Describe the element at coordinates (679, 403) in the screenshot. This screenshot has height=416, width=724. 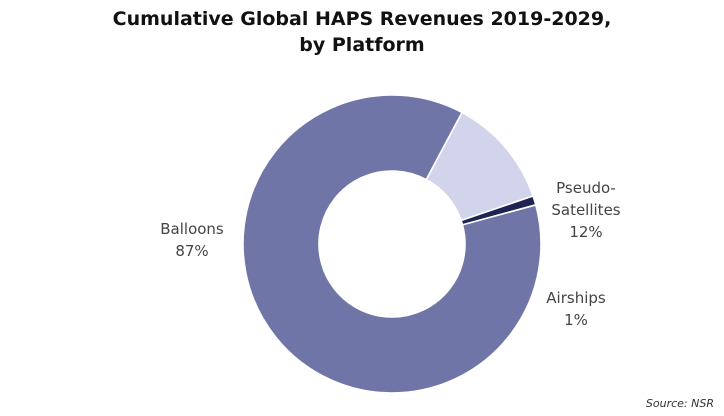
I see `source-note: Source: NSR` at that location.